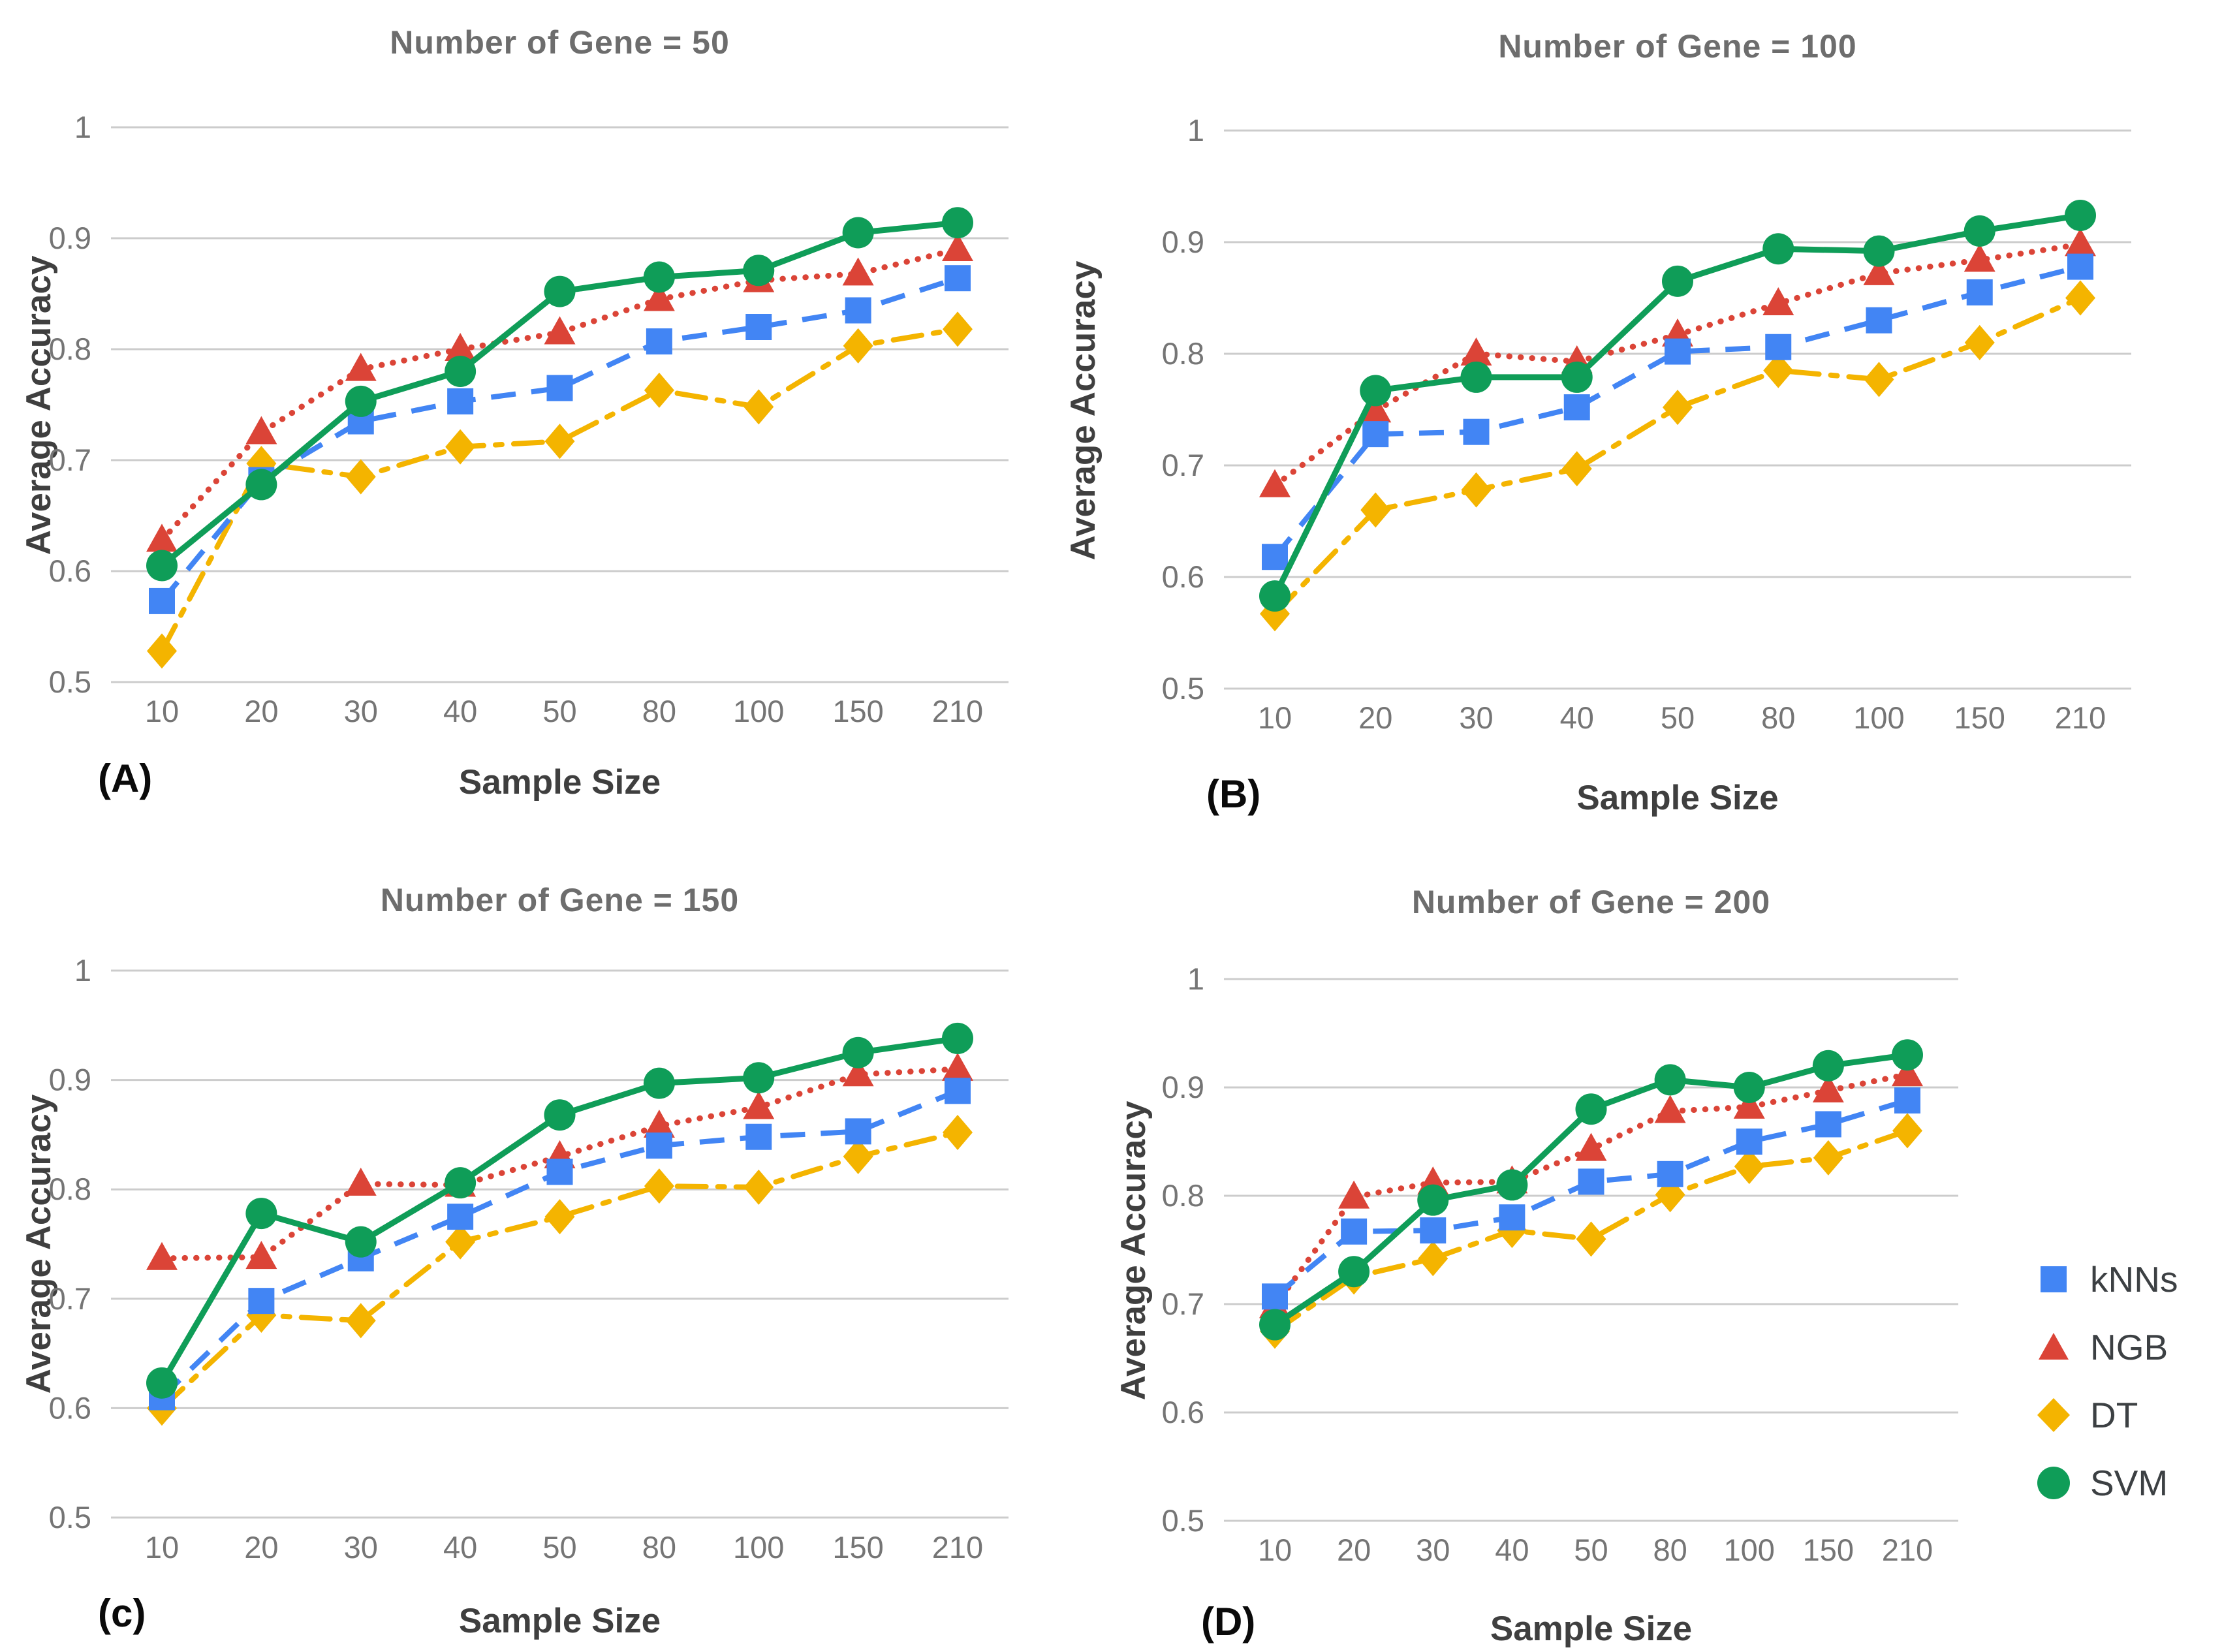 The height and width of the screenshot is (1652, 2222). Describe the element at coordinates (162, 1547) in the screenshot. I see `x-tick-label: 10` at that location.